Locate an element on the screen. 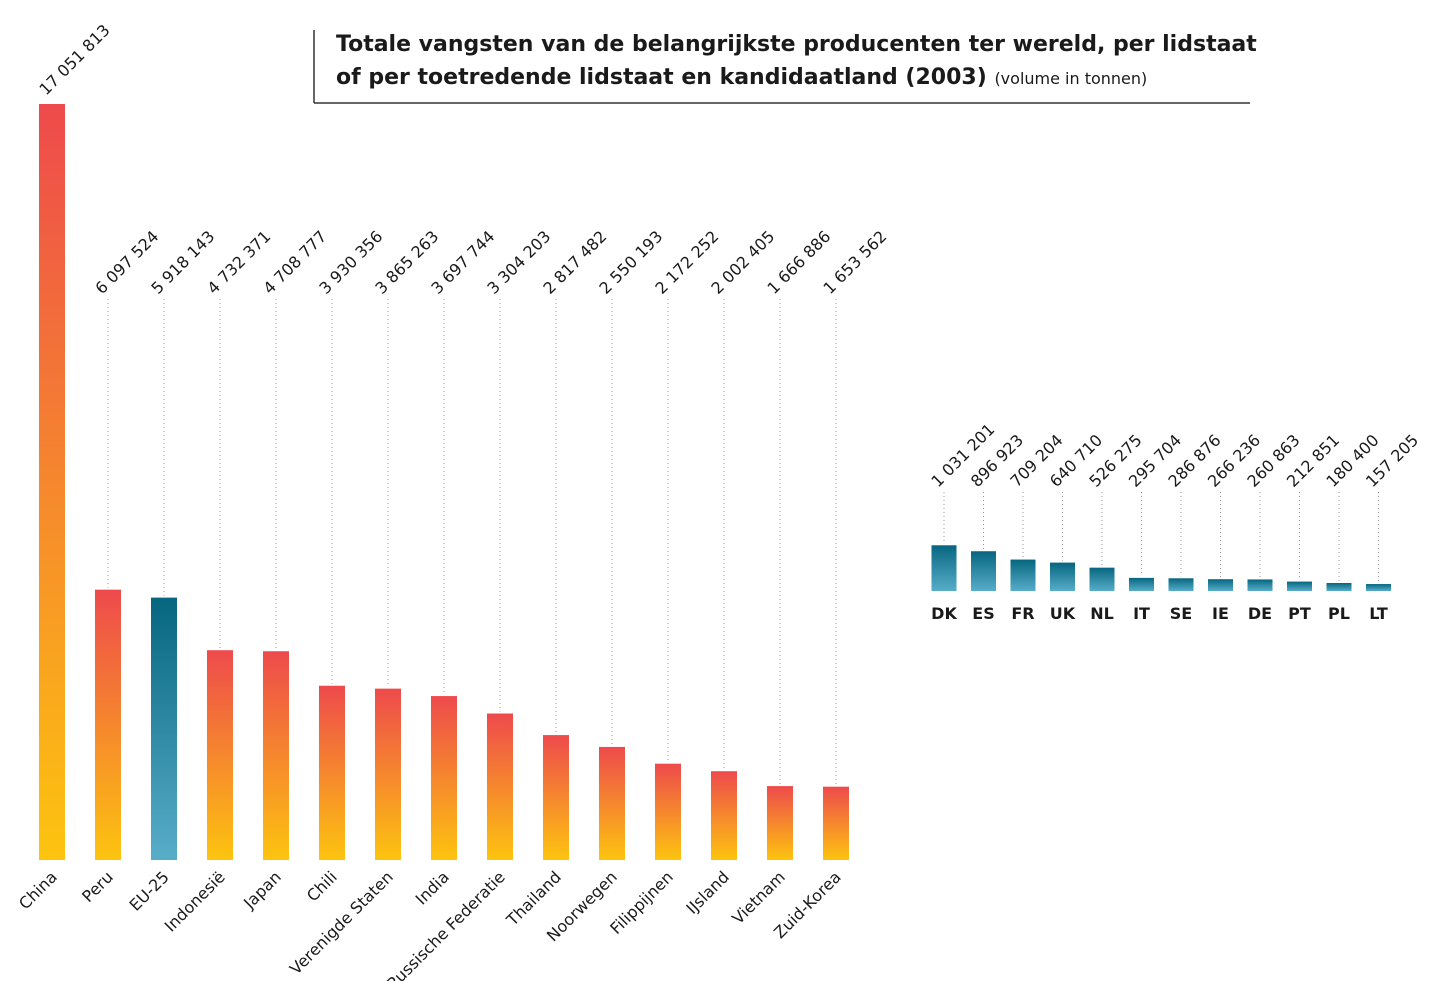 Image resolution: width=1439 pixels, height=981 pixels. x-tick-label: DK is located at coordinates (944, 613).